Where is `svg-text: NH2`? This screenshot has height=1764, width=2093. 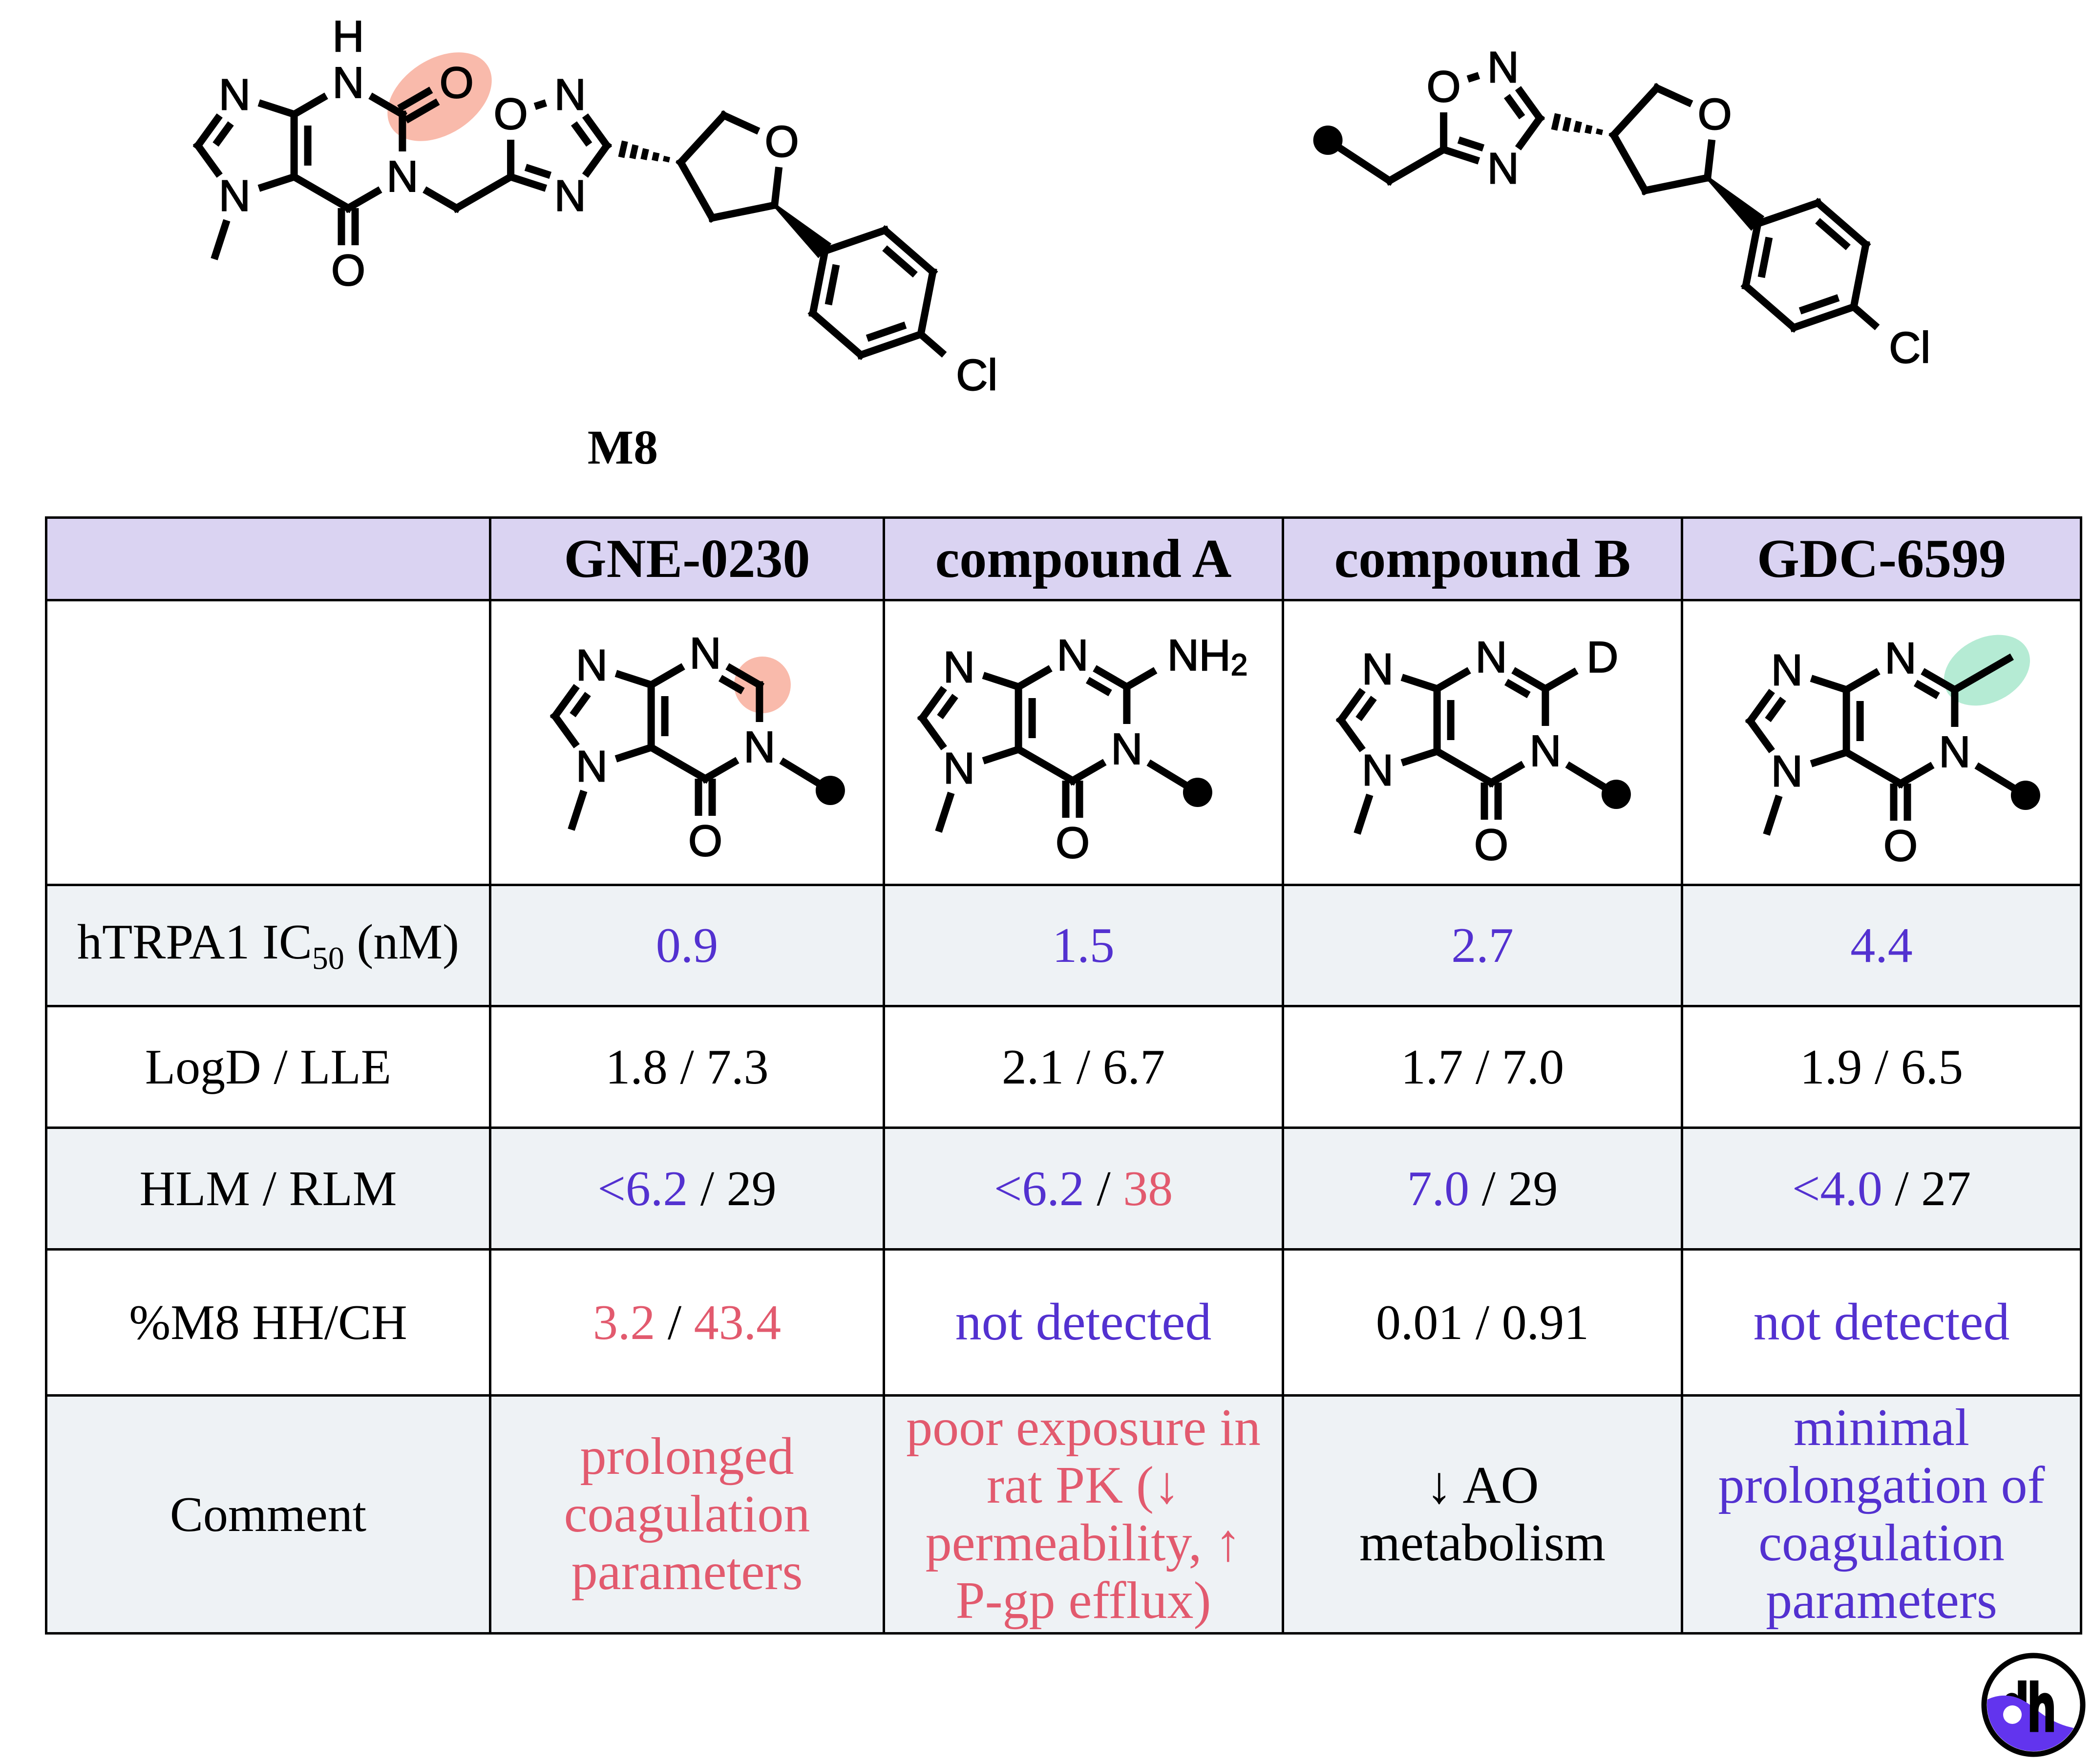 svg-text: NH2 is located at coordinates (1207, 656).